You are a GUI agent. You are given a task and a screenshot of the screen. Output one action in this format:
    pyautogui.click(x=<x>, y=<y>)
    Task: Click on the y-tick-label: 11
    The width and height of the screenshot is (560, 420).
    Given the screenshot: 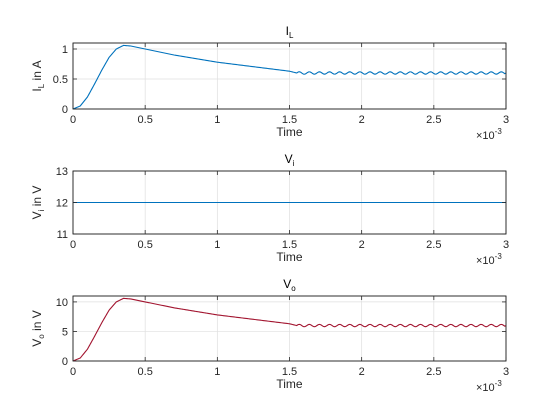 What is the action you would take?
    pyautogui.click(x=62, y=235)
    